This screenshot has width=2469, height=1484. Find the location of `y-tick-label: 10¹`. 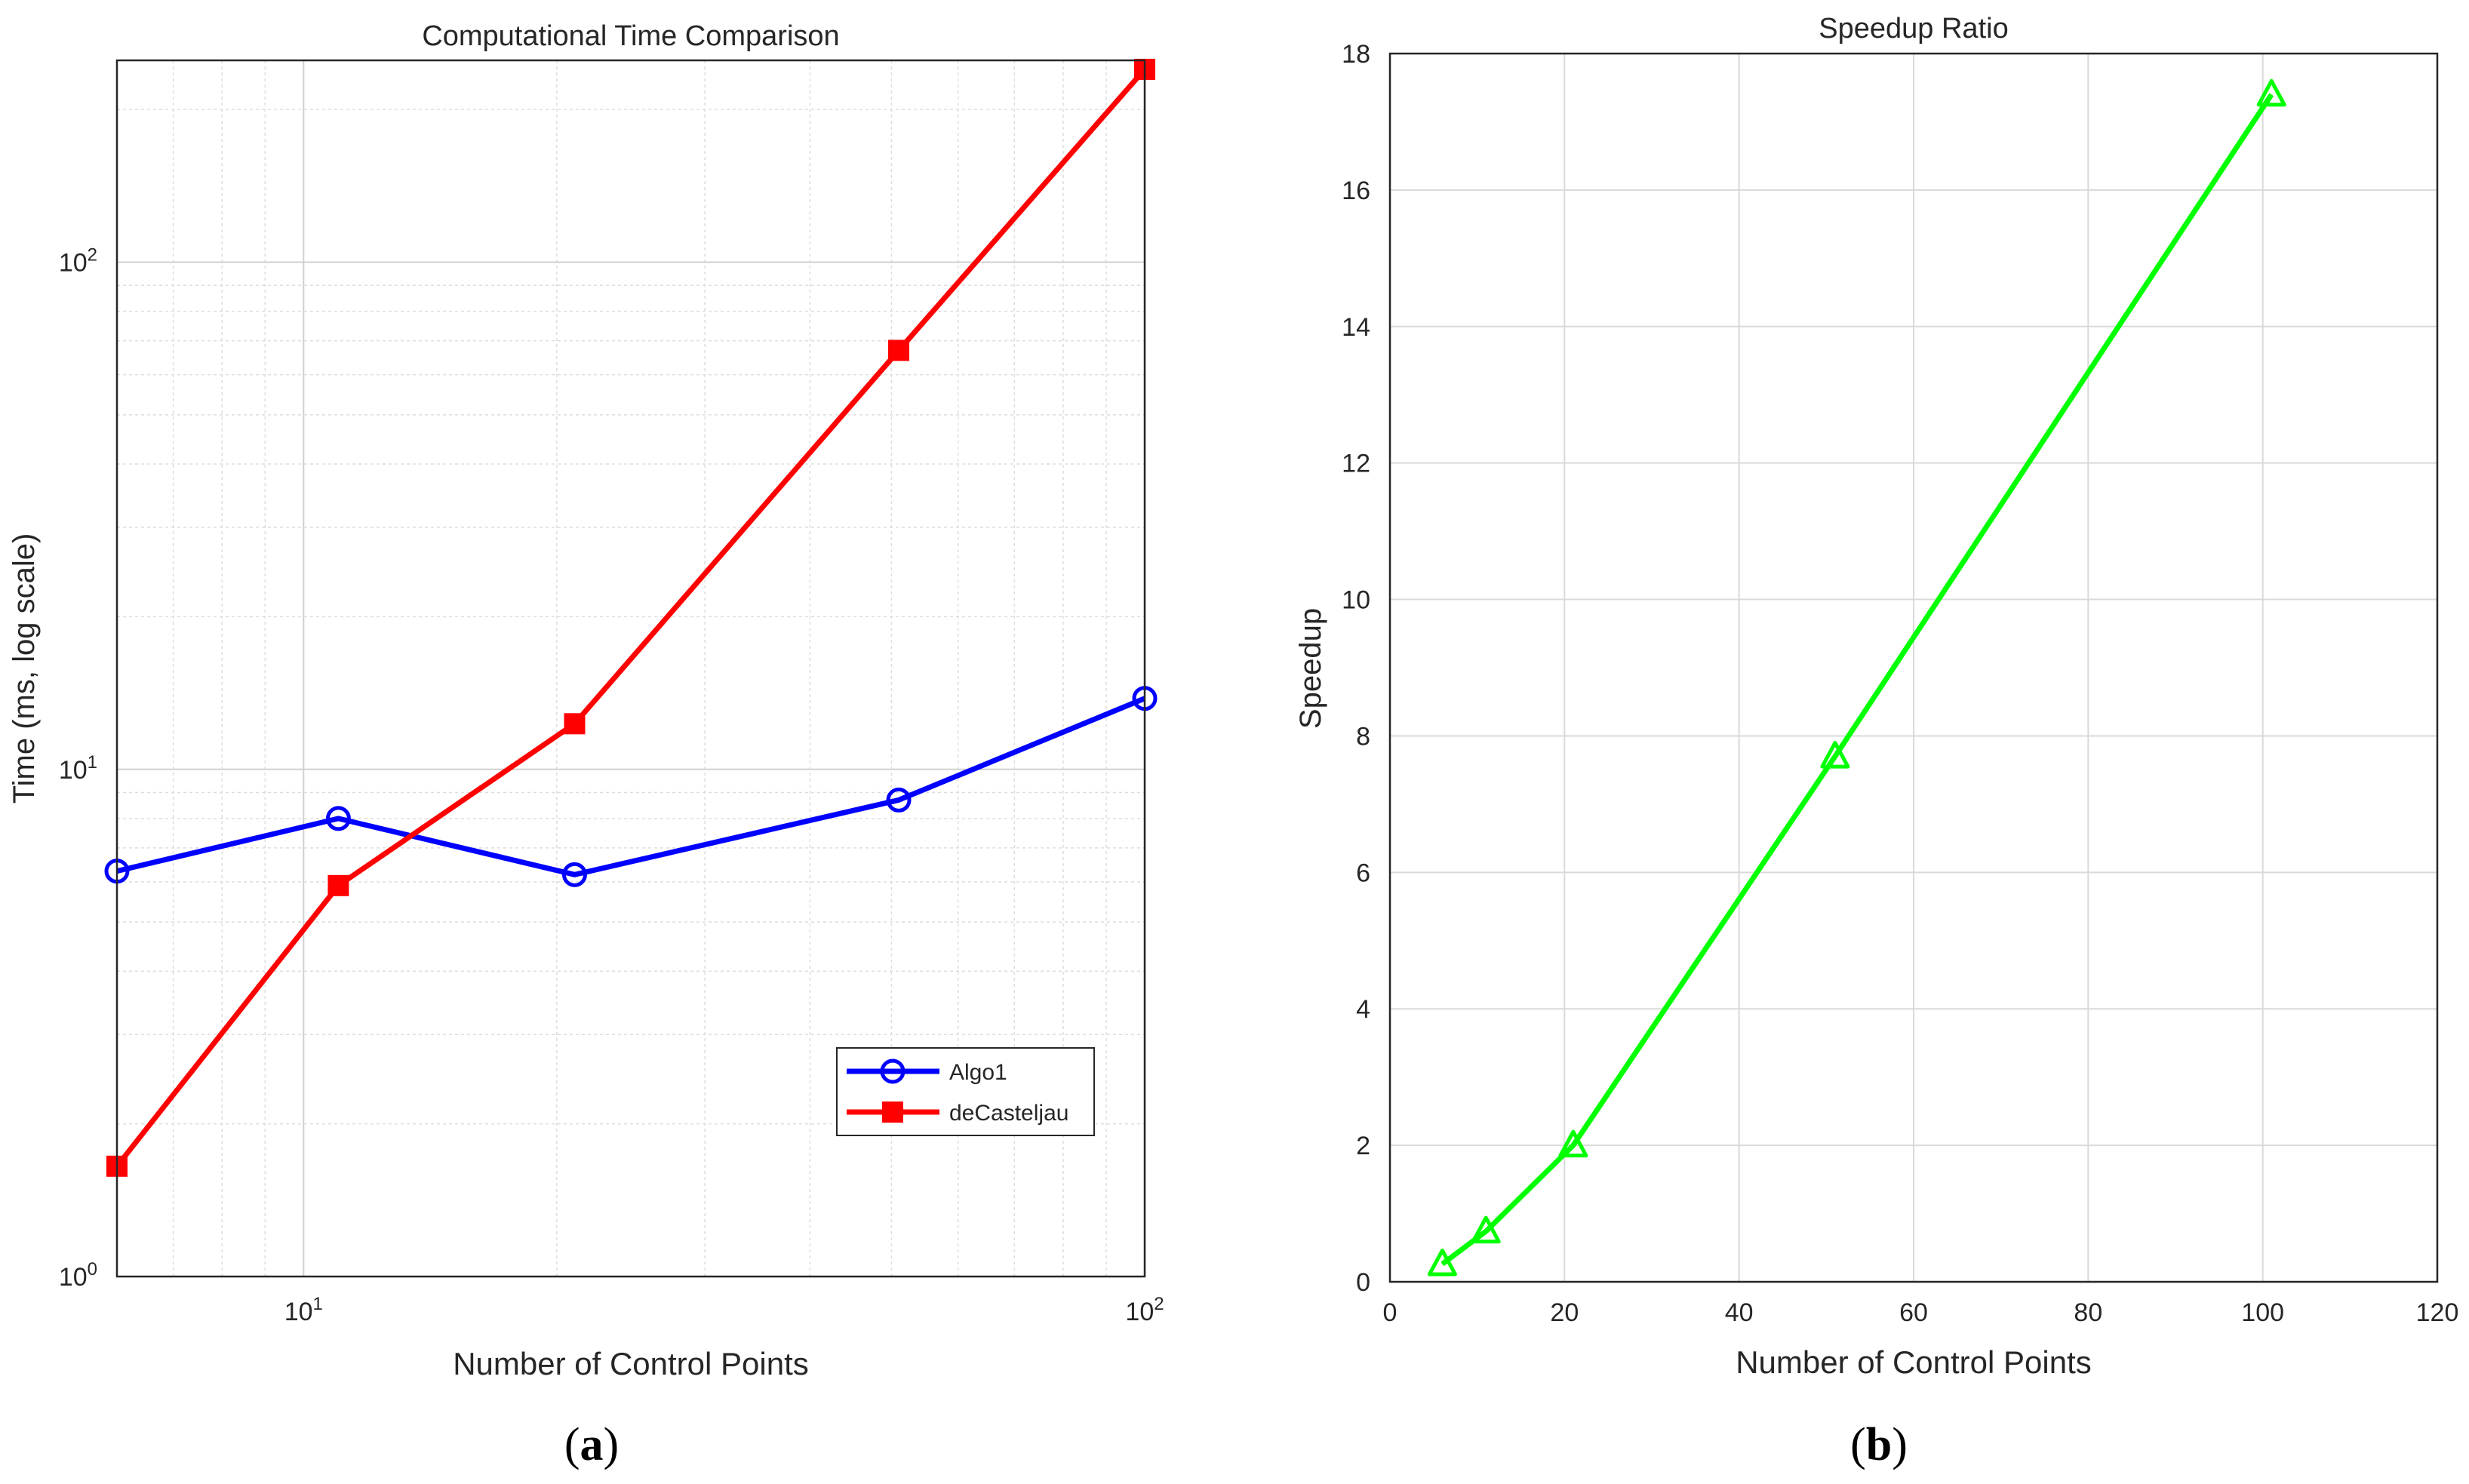

y-tick-label: 10¹ is located at coordinates (78, 768).